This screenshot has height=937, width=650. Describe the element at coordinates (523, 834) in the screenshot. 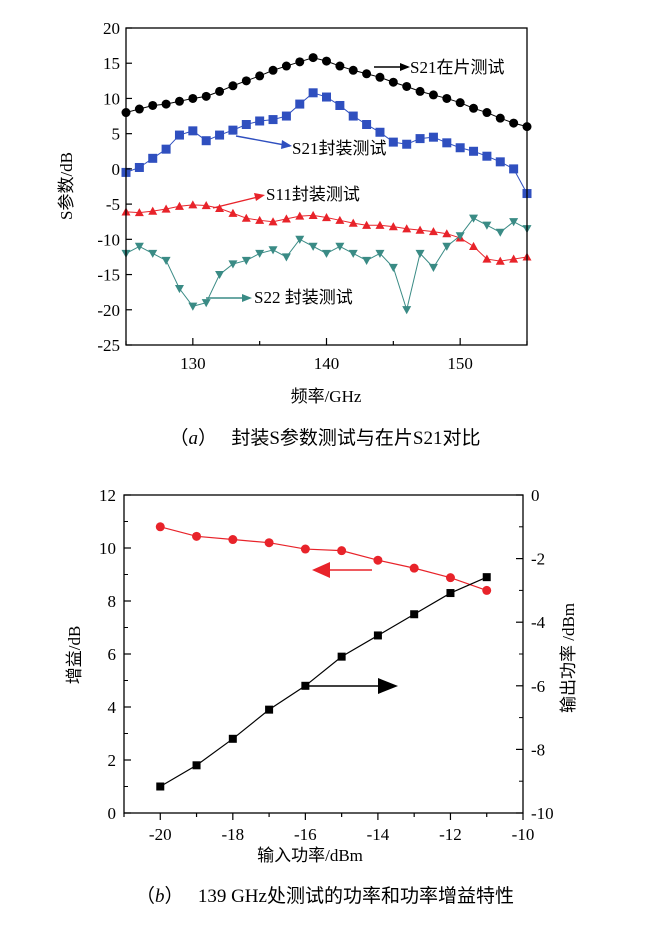

I see `chart-b-xtick-label: -10` at that location.